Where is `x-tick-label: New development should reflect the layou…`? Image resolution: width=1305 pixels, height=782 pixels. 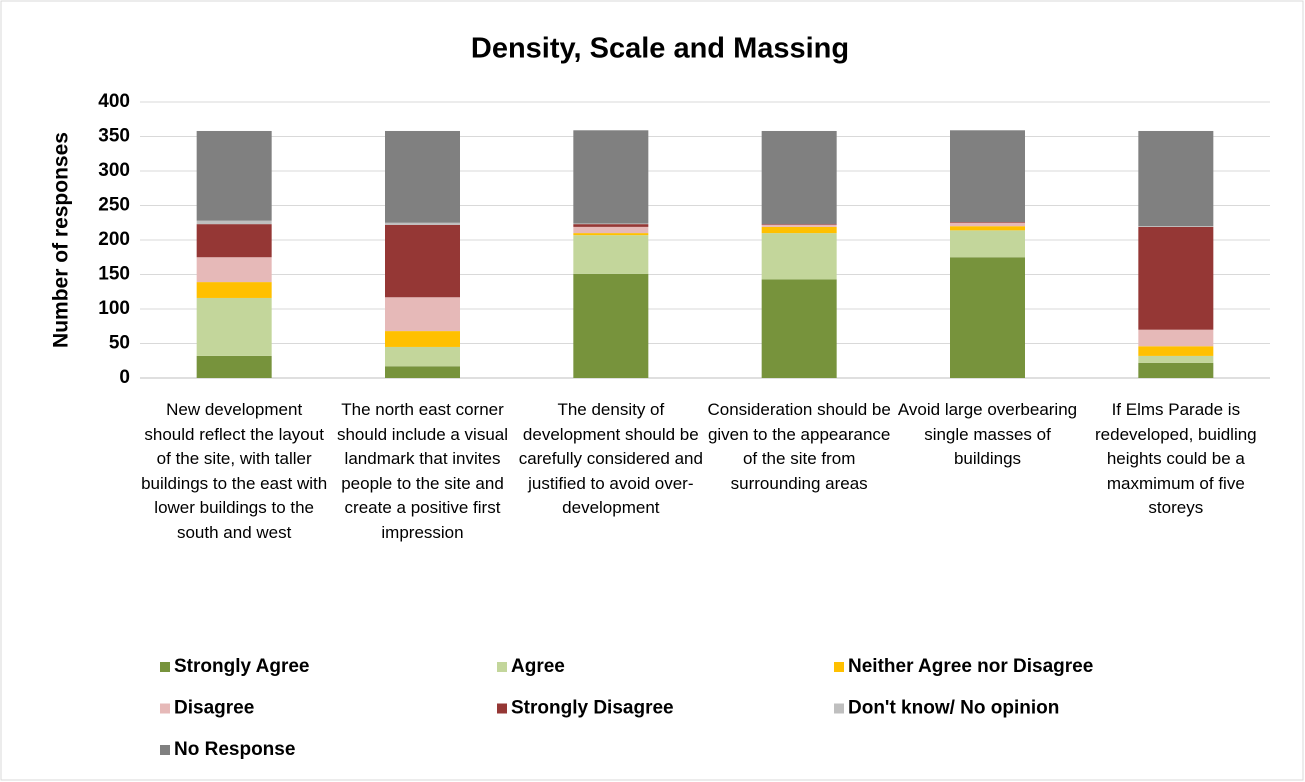 x-tick-label: New development should reflect the layou… is located at coordinates (234, 471).